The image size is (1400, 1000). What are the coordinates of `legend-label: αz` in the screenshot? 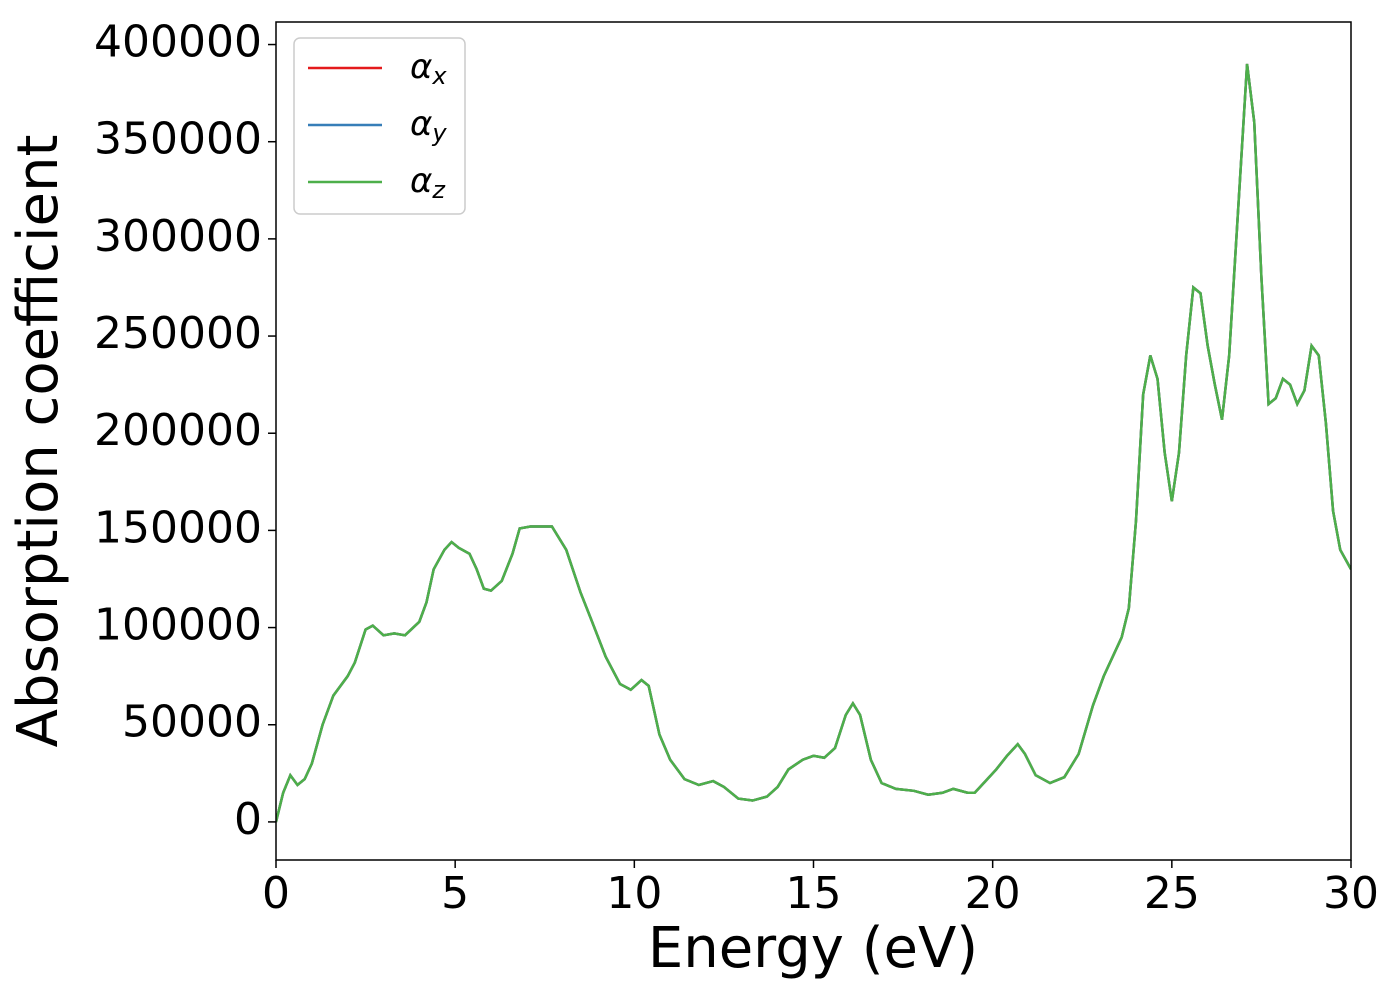 It's located at (428, 183).